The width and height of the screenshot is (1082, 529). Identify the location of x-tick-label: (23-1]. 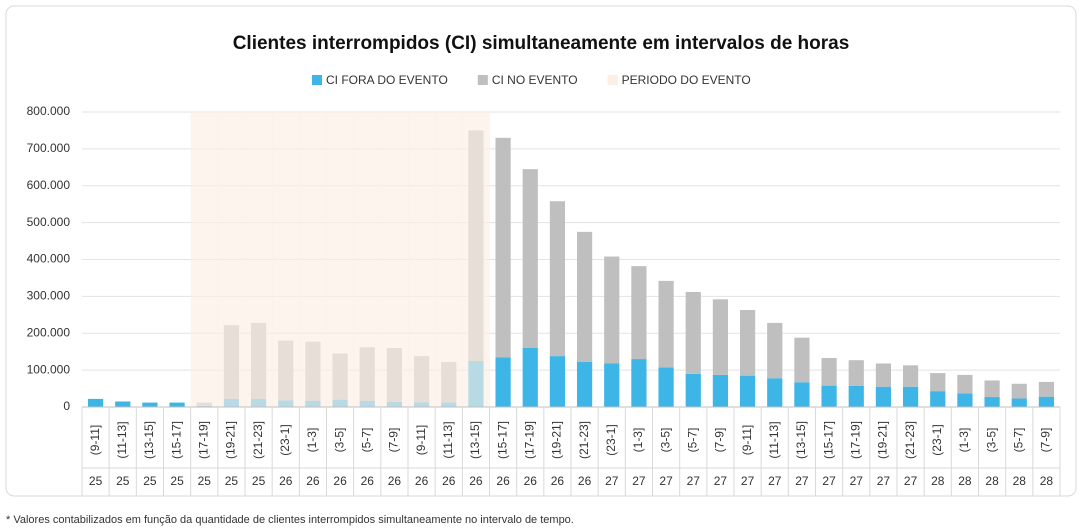
(937, 439).